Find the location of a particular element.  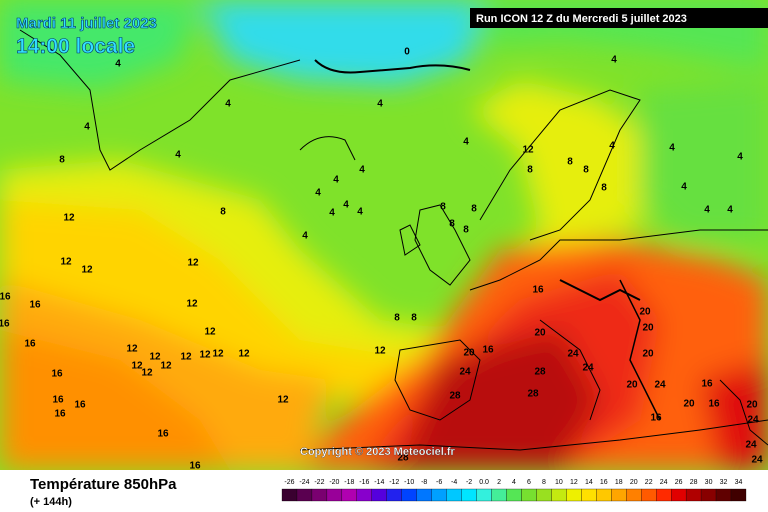

legend-tick-label: 26 is located at coordinates (679, 482).